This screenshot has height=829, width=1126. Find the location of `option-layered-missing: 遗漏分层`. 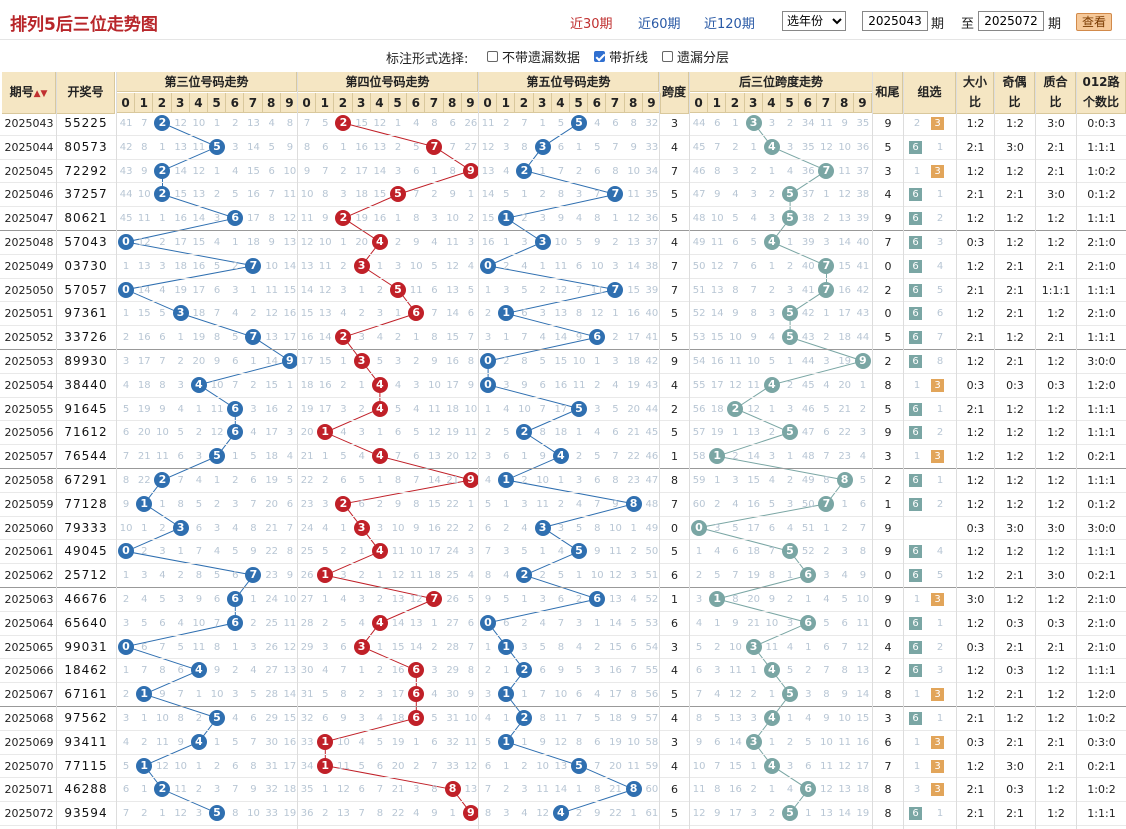

option-layered-missing: 遗漏分层 is located at coordinates (695, 56).